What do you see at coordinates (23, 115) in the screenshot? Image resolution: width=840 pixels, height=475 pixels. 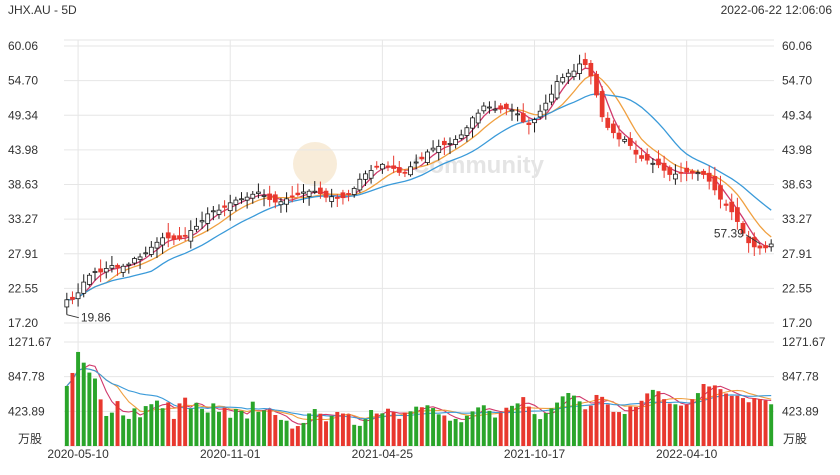 I see `y-tick-label: 49.34` at bounding box center [23, 115].